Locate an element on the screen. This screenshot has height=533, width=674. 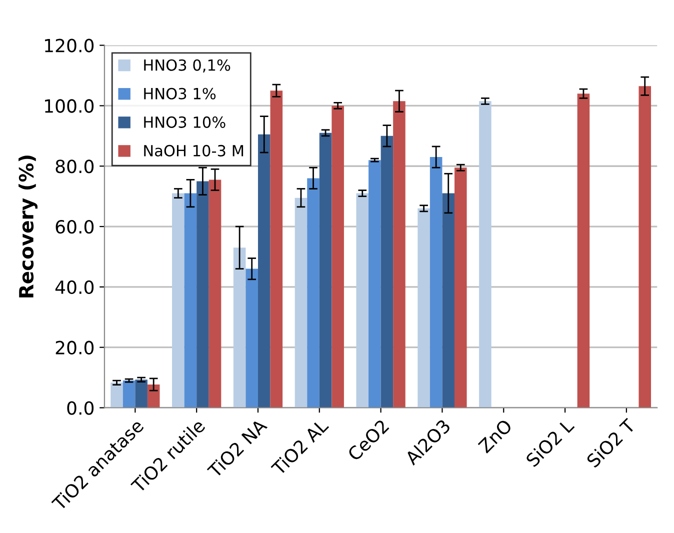
y-tick-label: 100.0 is located at coordinates (69, 106).